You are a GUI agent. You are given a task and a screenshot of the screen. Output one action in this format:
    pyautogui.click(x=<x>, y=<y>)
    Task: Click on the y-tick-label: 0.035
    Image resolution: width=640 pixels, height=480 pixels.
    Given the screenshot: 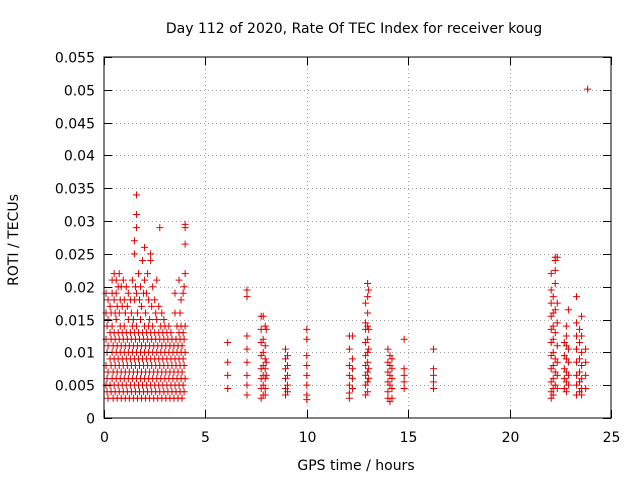 What is the action you would take?
    pyautogui.click(x=75, y=190)
    